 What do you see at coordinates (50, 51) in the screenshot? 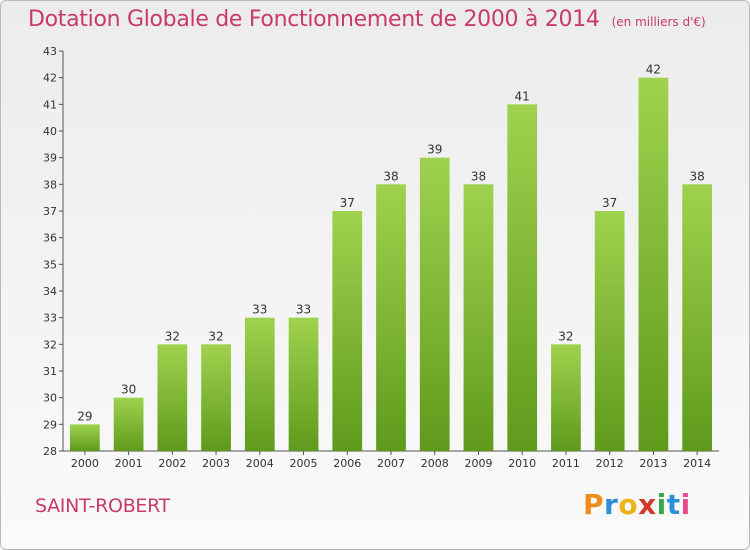
I see `y-tick-label: 43` at bounding box center [50, 51].